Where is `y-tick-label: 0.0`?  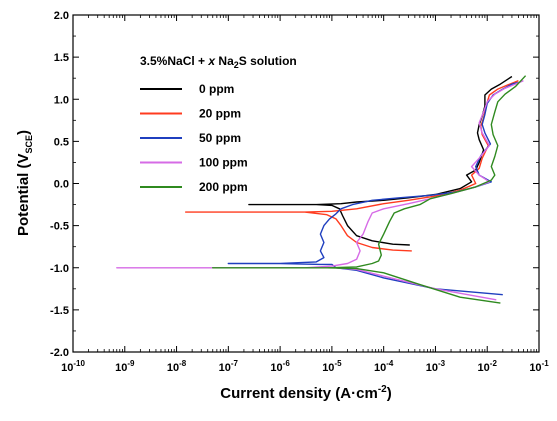 y-tick-label: 0.0 is located at coordinates (61, 185).